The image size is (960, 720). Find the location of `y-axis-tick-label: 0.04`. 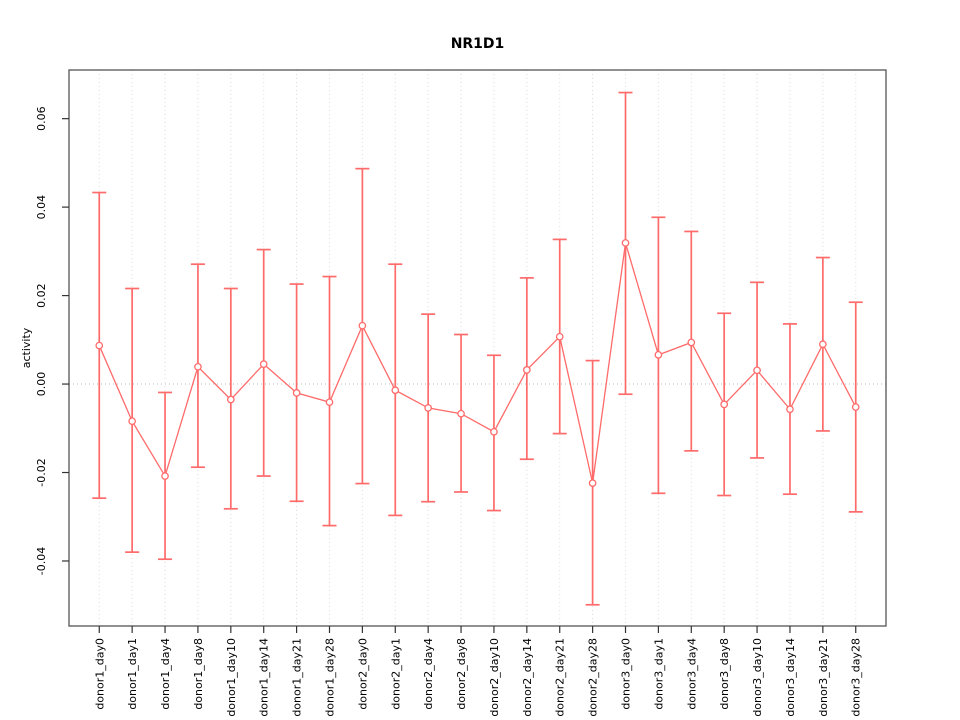

y-axis-tick-label: 0.04 is located at coordinates (41, 207).